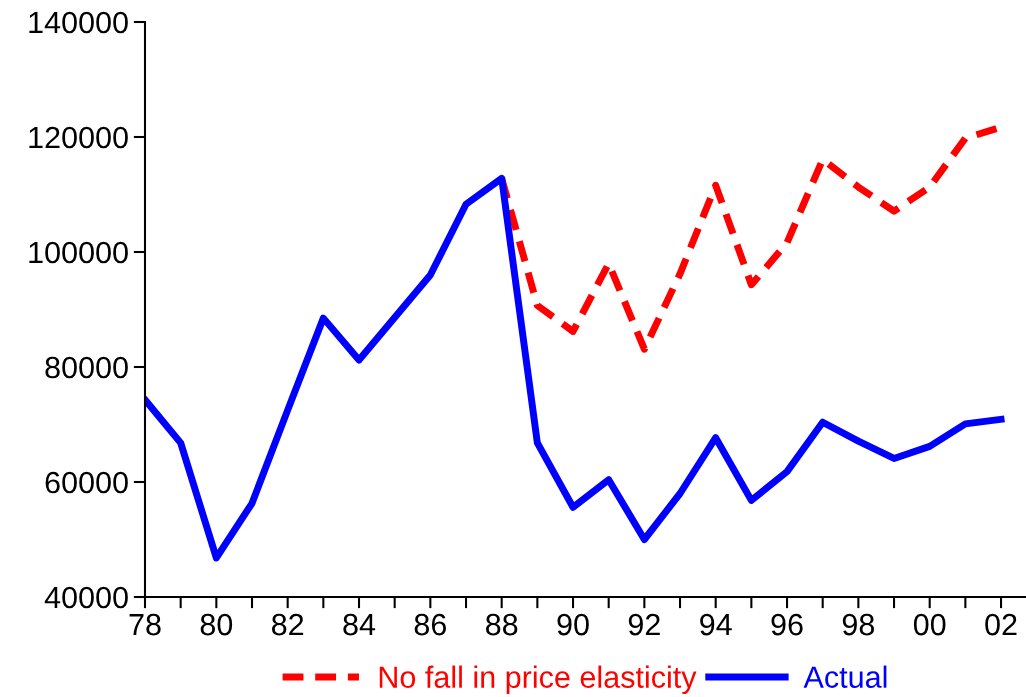 Image resolution: width=1026 pixels, height=697 pixels. Describe the element at coordinates (845, 676) in the screenshot. I see `legend-label: Actual` at that location.